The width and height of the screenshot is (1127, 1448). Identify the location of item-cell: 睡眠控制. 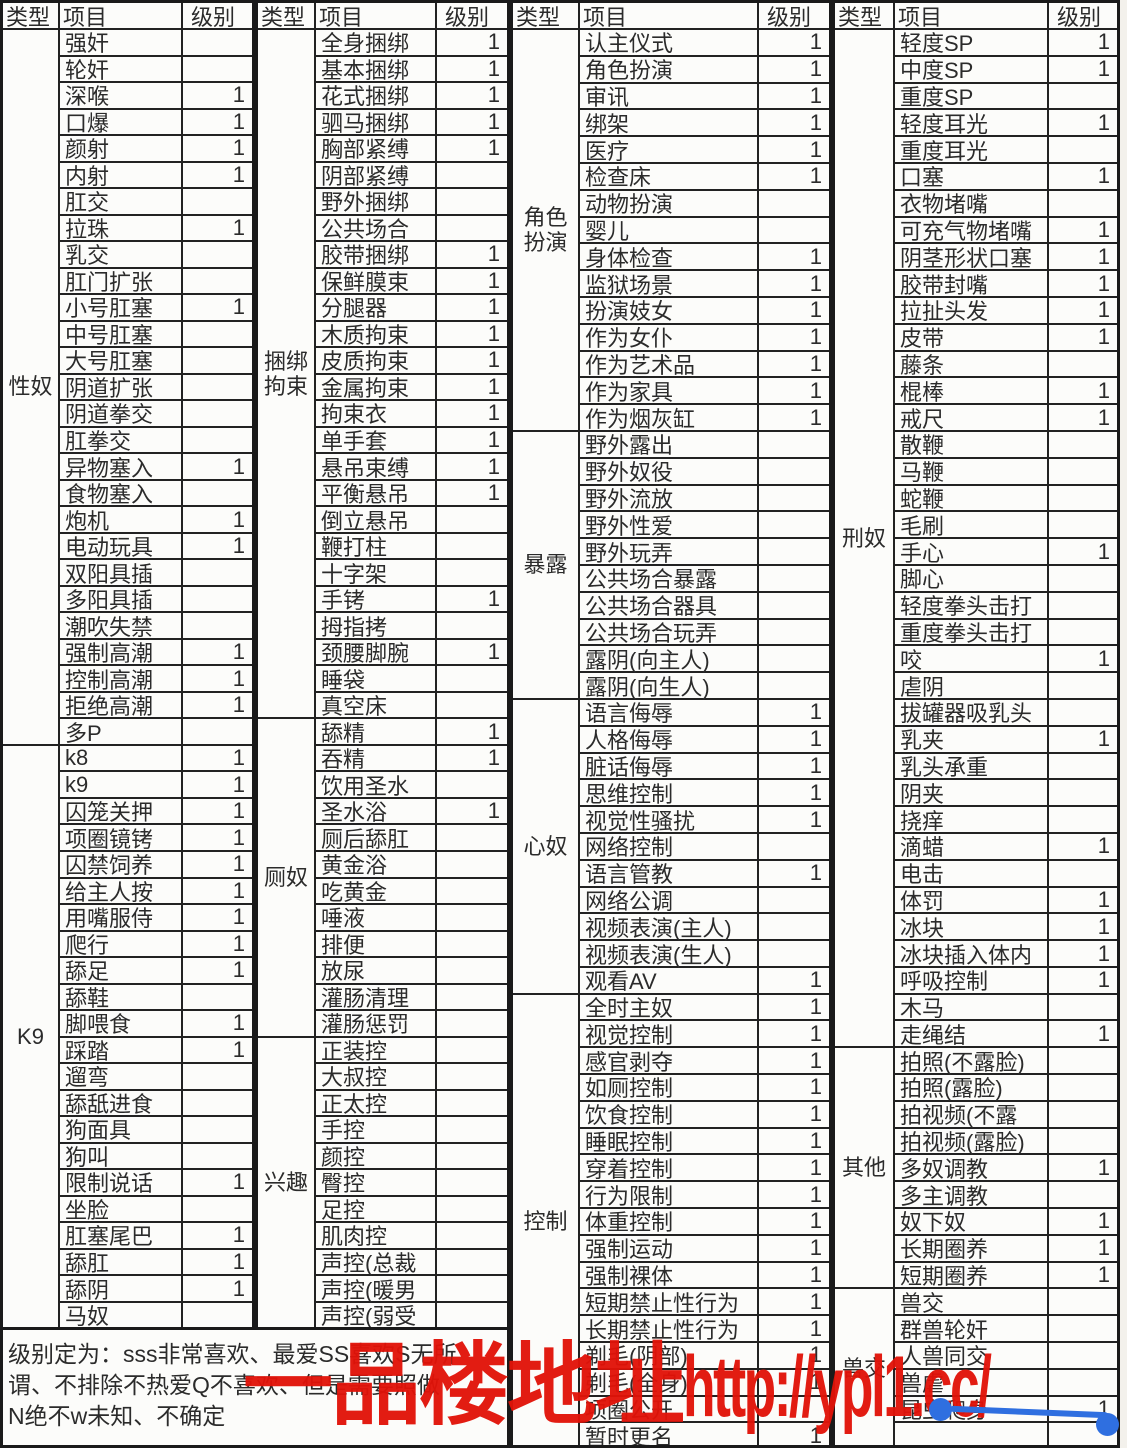
(669, 1142).